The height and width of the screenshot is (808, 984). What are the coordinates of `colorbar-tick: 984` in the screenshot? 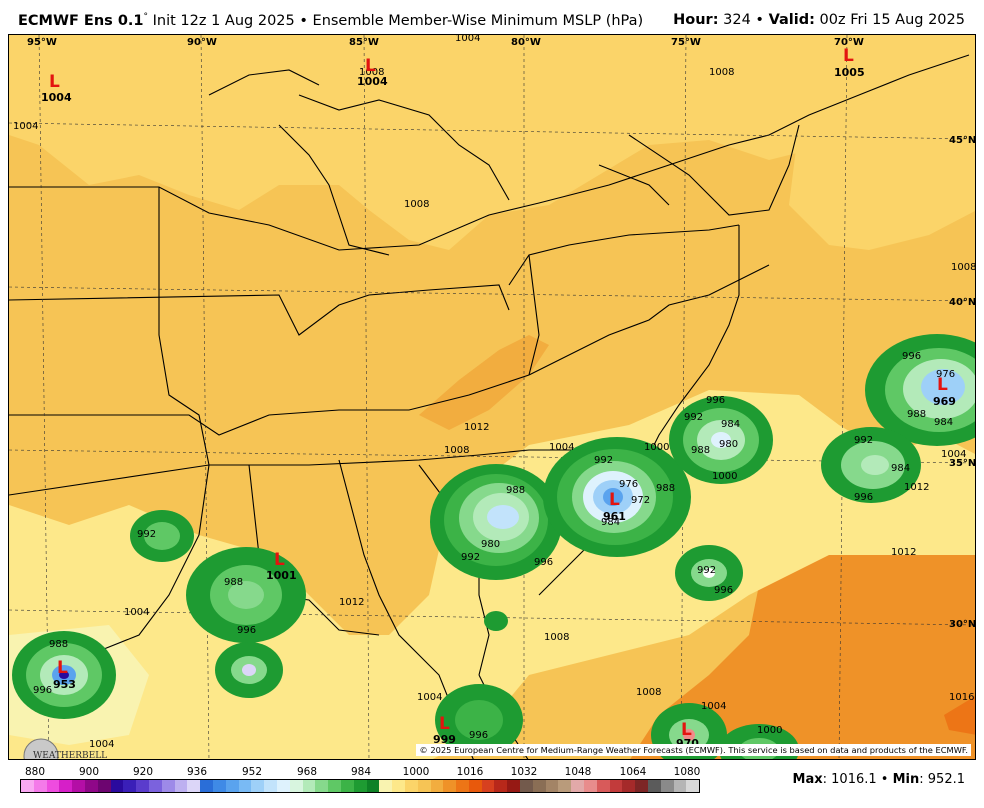 It's located at (361, 772).